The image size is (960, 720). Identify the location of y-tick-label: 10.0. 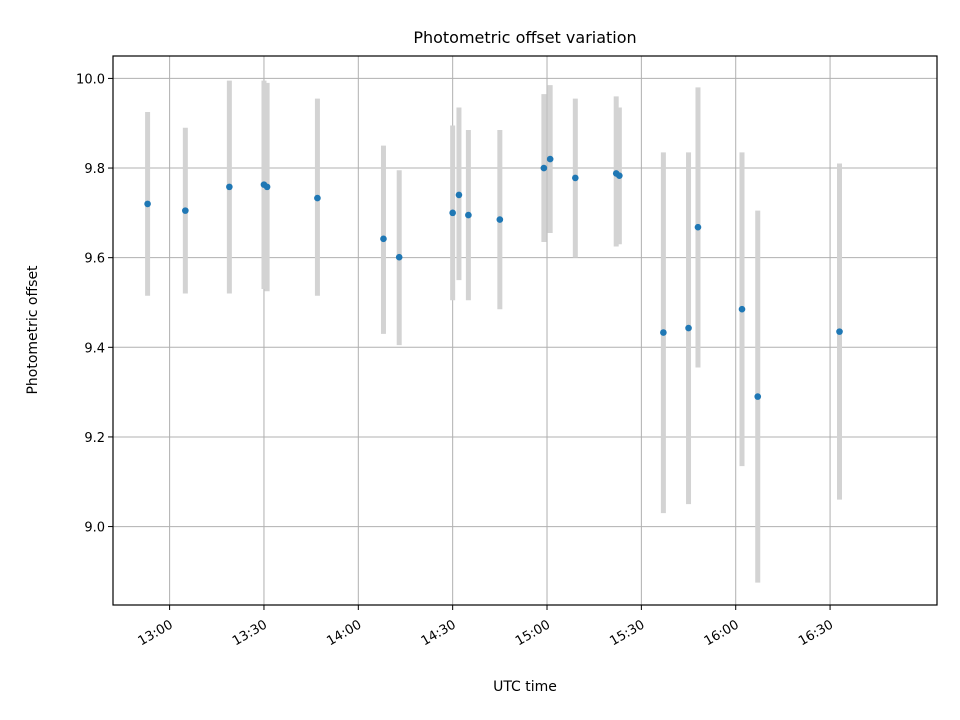
(90, 79).